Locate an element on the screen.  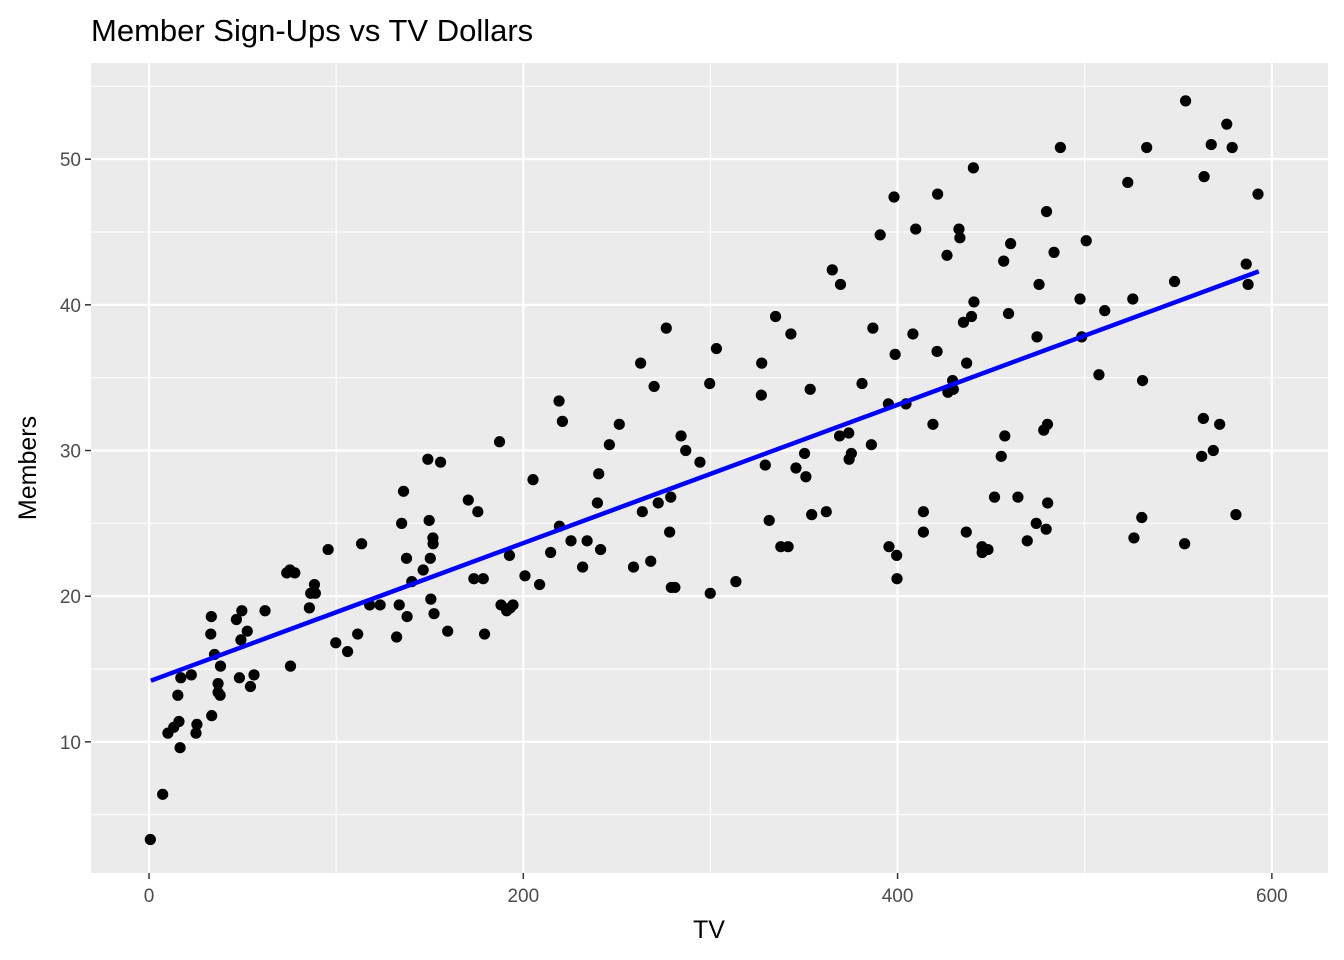
y-tick-label: 40 is located at coordinates (70, 306).